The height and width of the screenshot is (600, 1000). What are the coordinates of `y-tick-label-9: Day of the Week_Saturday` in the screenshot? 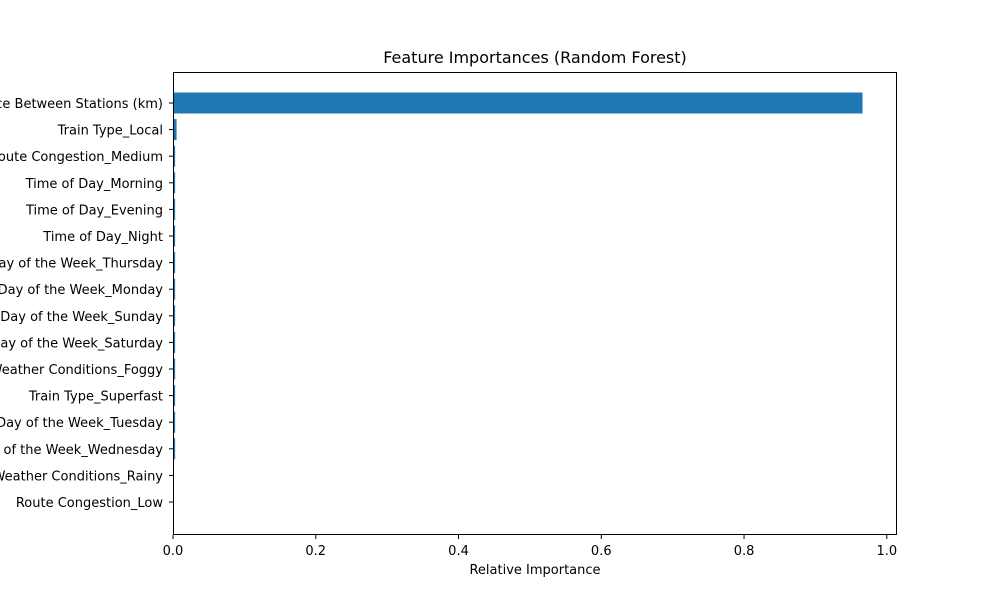 It's located at (81, 343).